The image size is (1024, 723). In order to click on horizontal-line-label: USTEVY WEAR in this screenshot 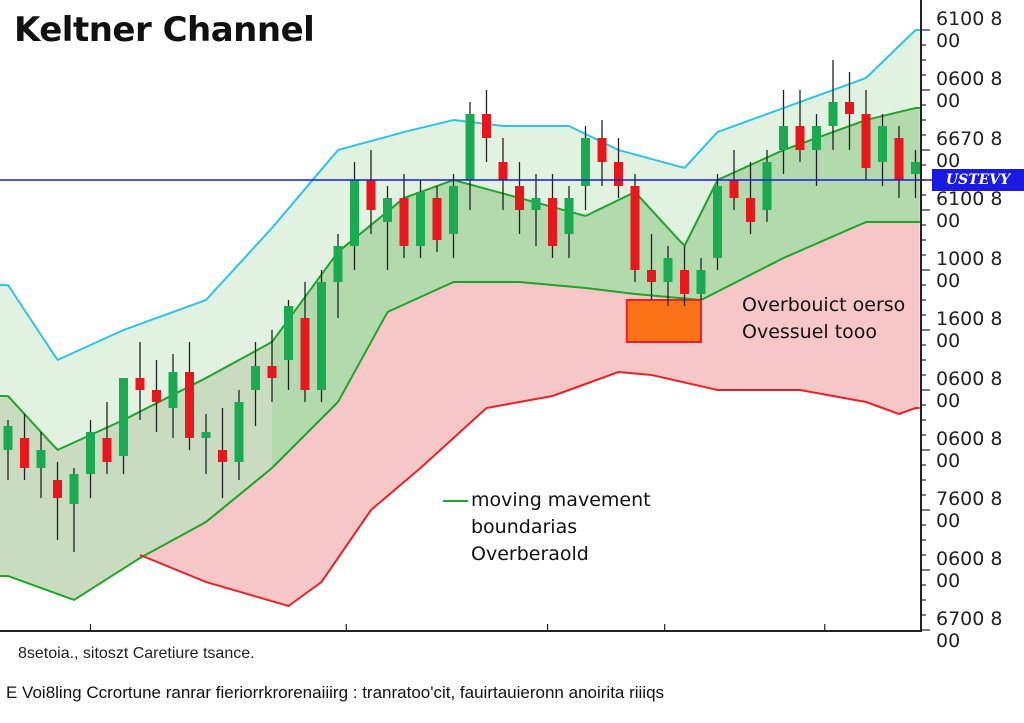, I will do `click(978, 180)`.